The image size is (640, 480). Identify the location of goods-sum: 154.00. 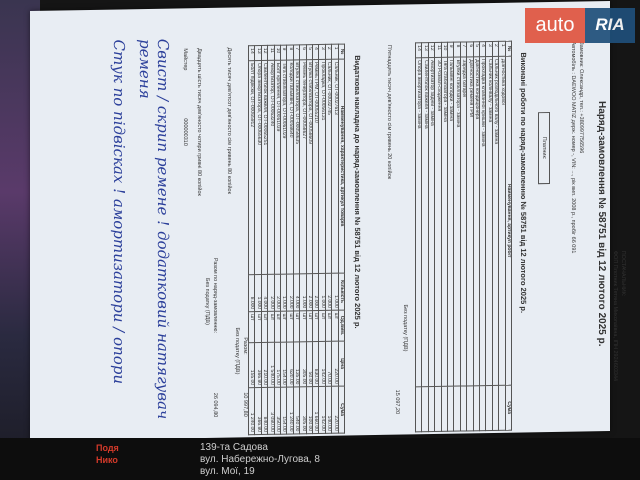
(283, 411).